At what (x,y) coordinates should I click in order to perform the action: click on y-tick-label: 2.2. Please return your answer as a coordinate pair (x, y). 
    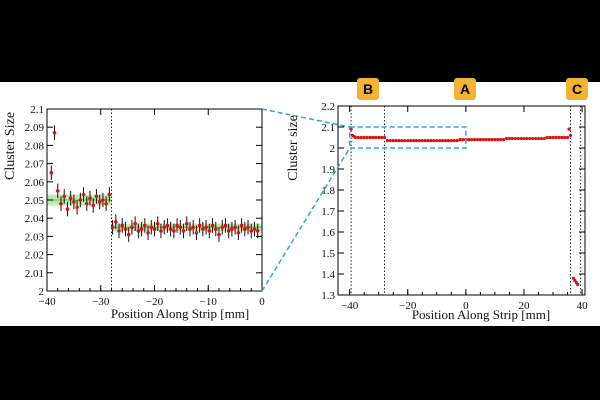
    Looking at the image, I should click on (328, 107).